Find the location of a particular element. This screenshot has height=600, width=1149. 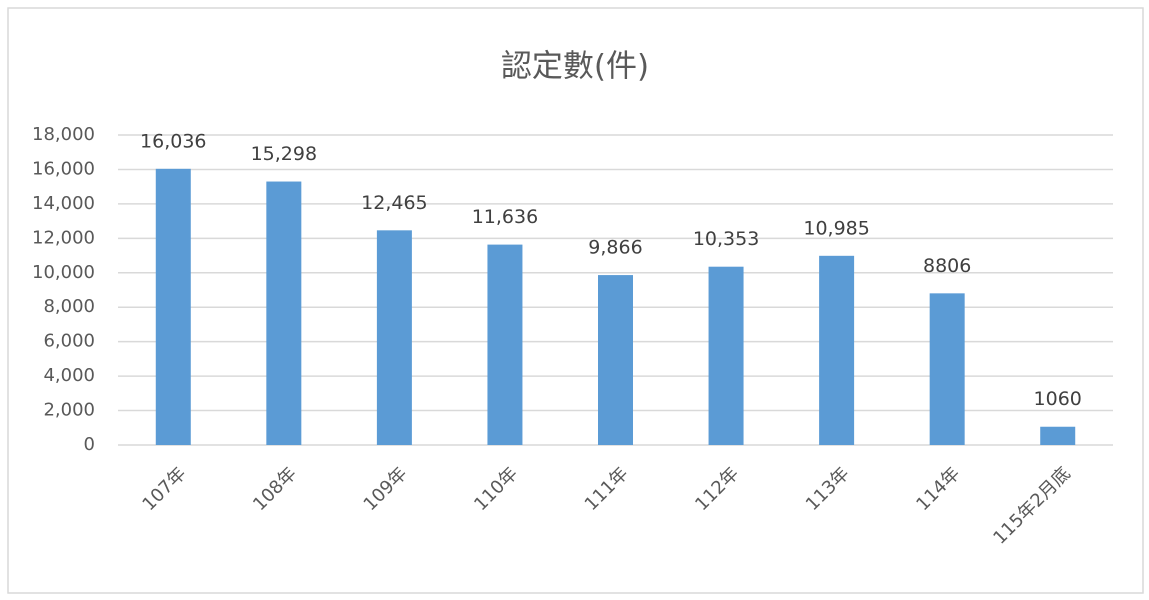

data-label: 15,298 is located at coordinates (284, 154).